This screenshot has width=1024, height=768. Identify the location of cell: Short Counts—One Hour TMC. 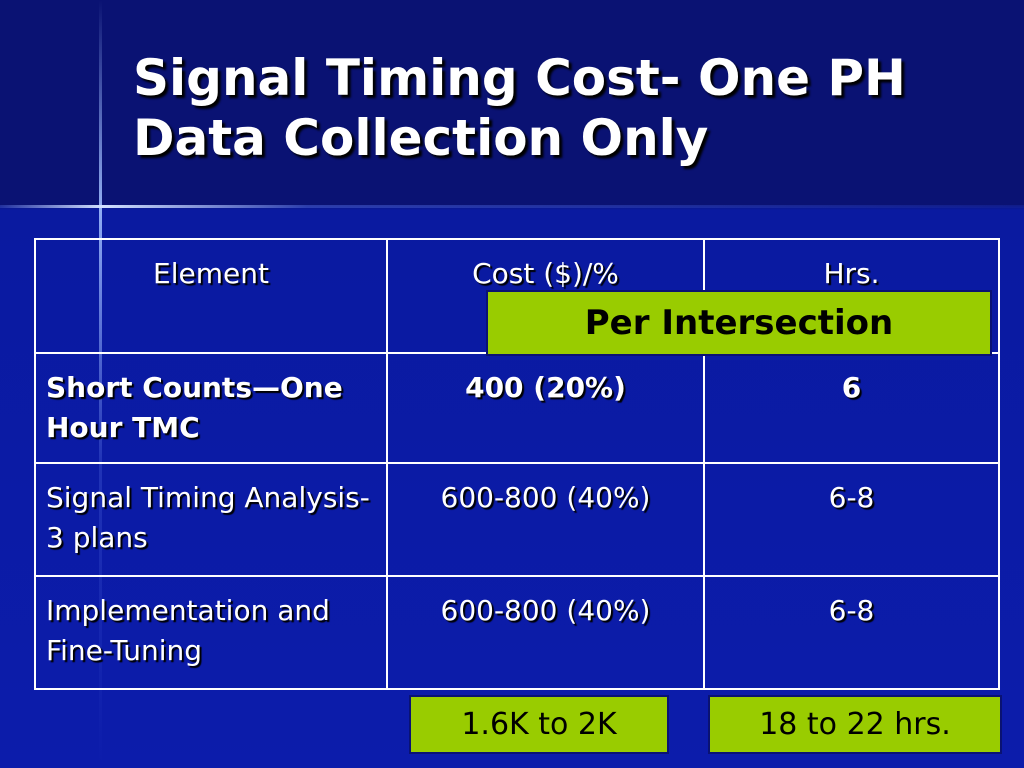
(211, 408).